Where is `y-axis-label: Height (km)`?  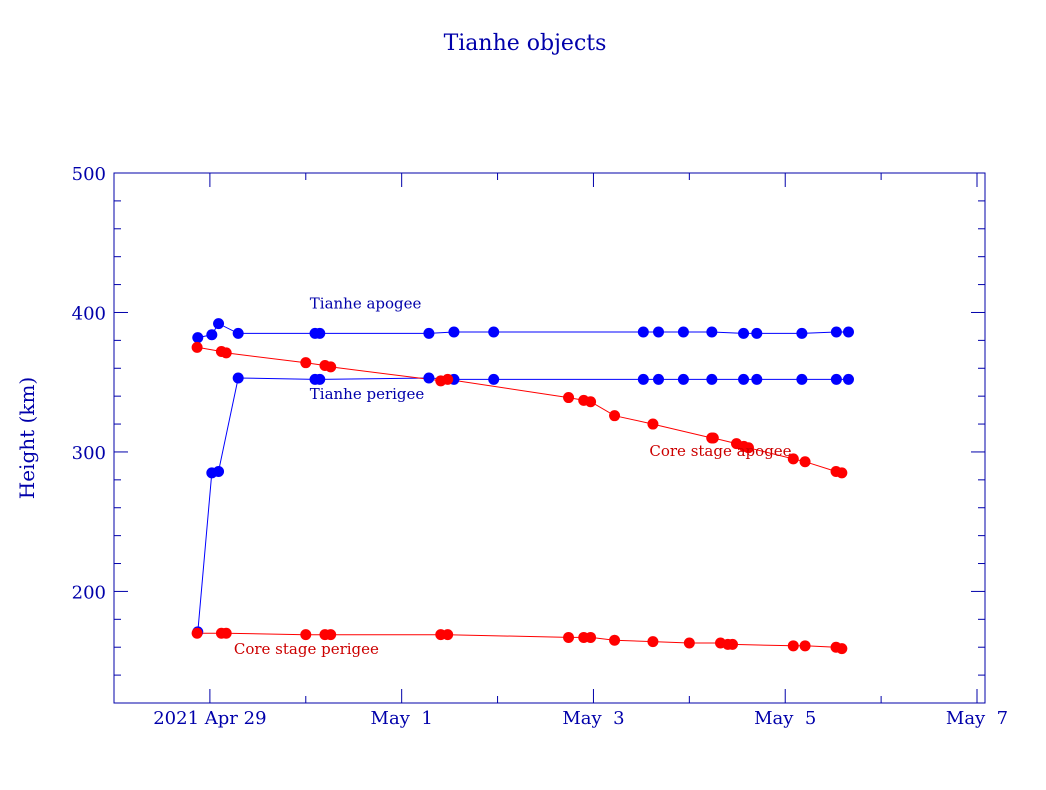
y-axis-label: Height (km) is located at coordinates (27, 438).